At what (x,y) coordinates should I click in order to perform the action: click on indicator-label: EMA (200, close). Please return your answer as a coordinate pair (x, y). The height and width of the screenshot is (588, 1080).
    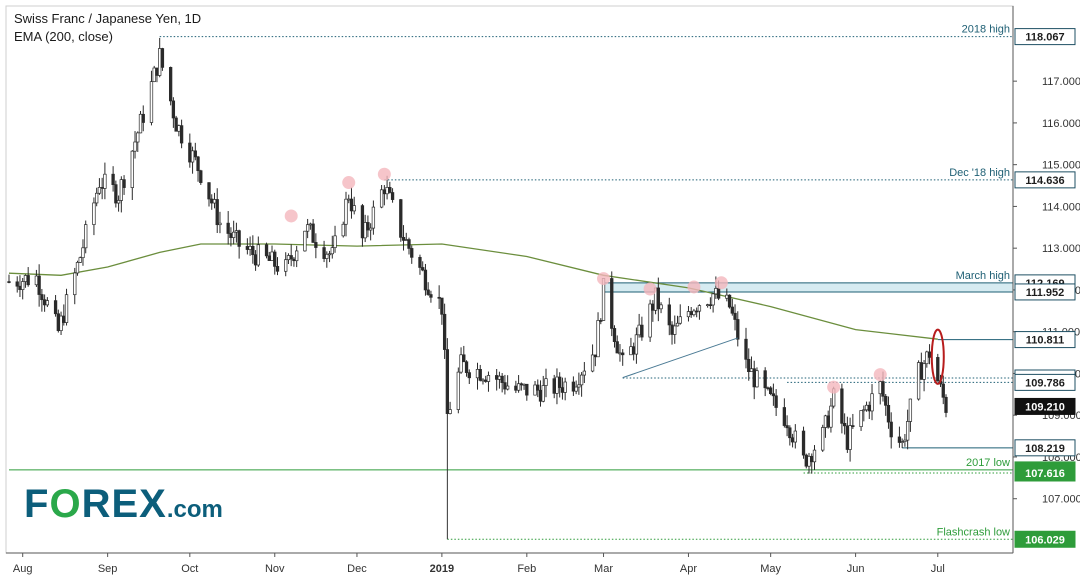
    Looking at the image, I should click on (63, 36).